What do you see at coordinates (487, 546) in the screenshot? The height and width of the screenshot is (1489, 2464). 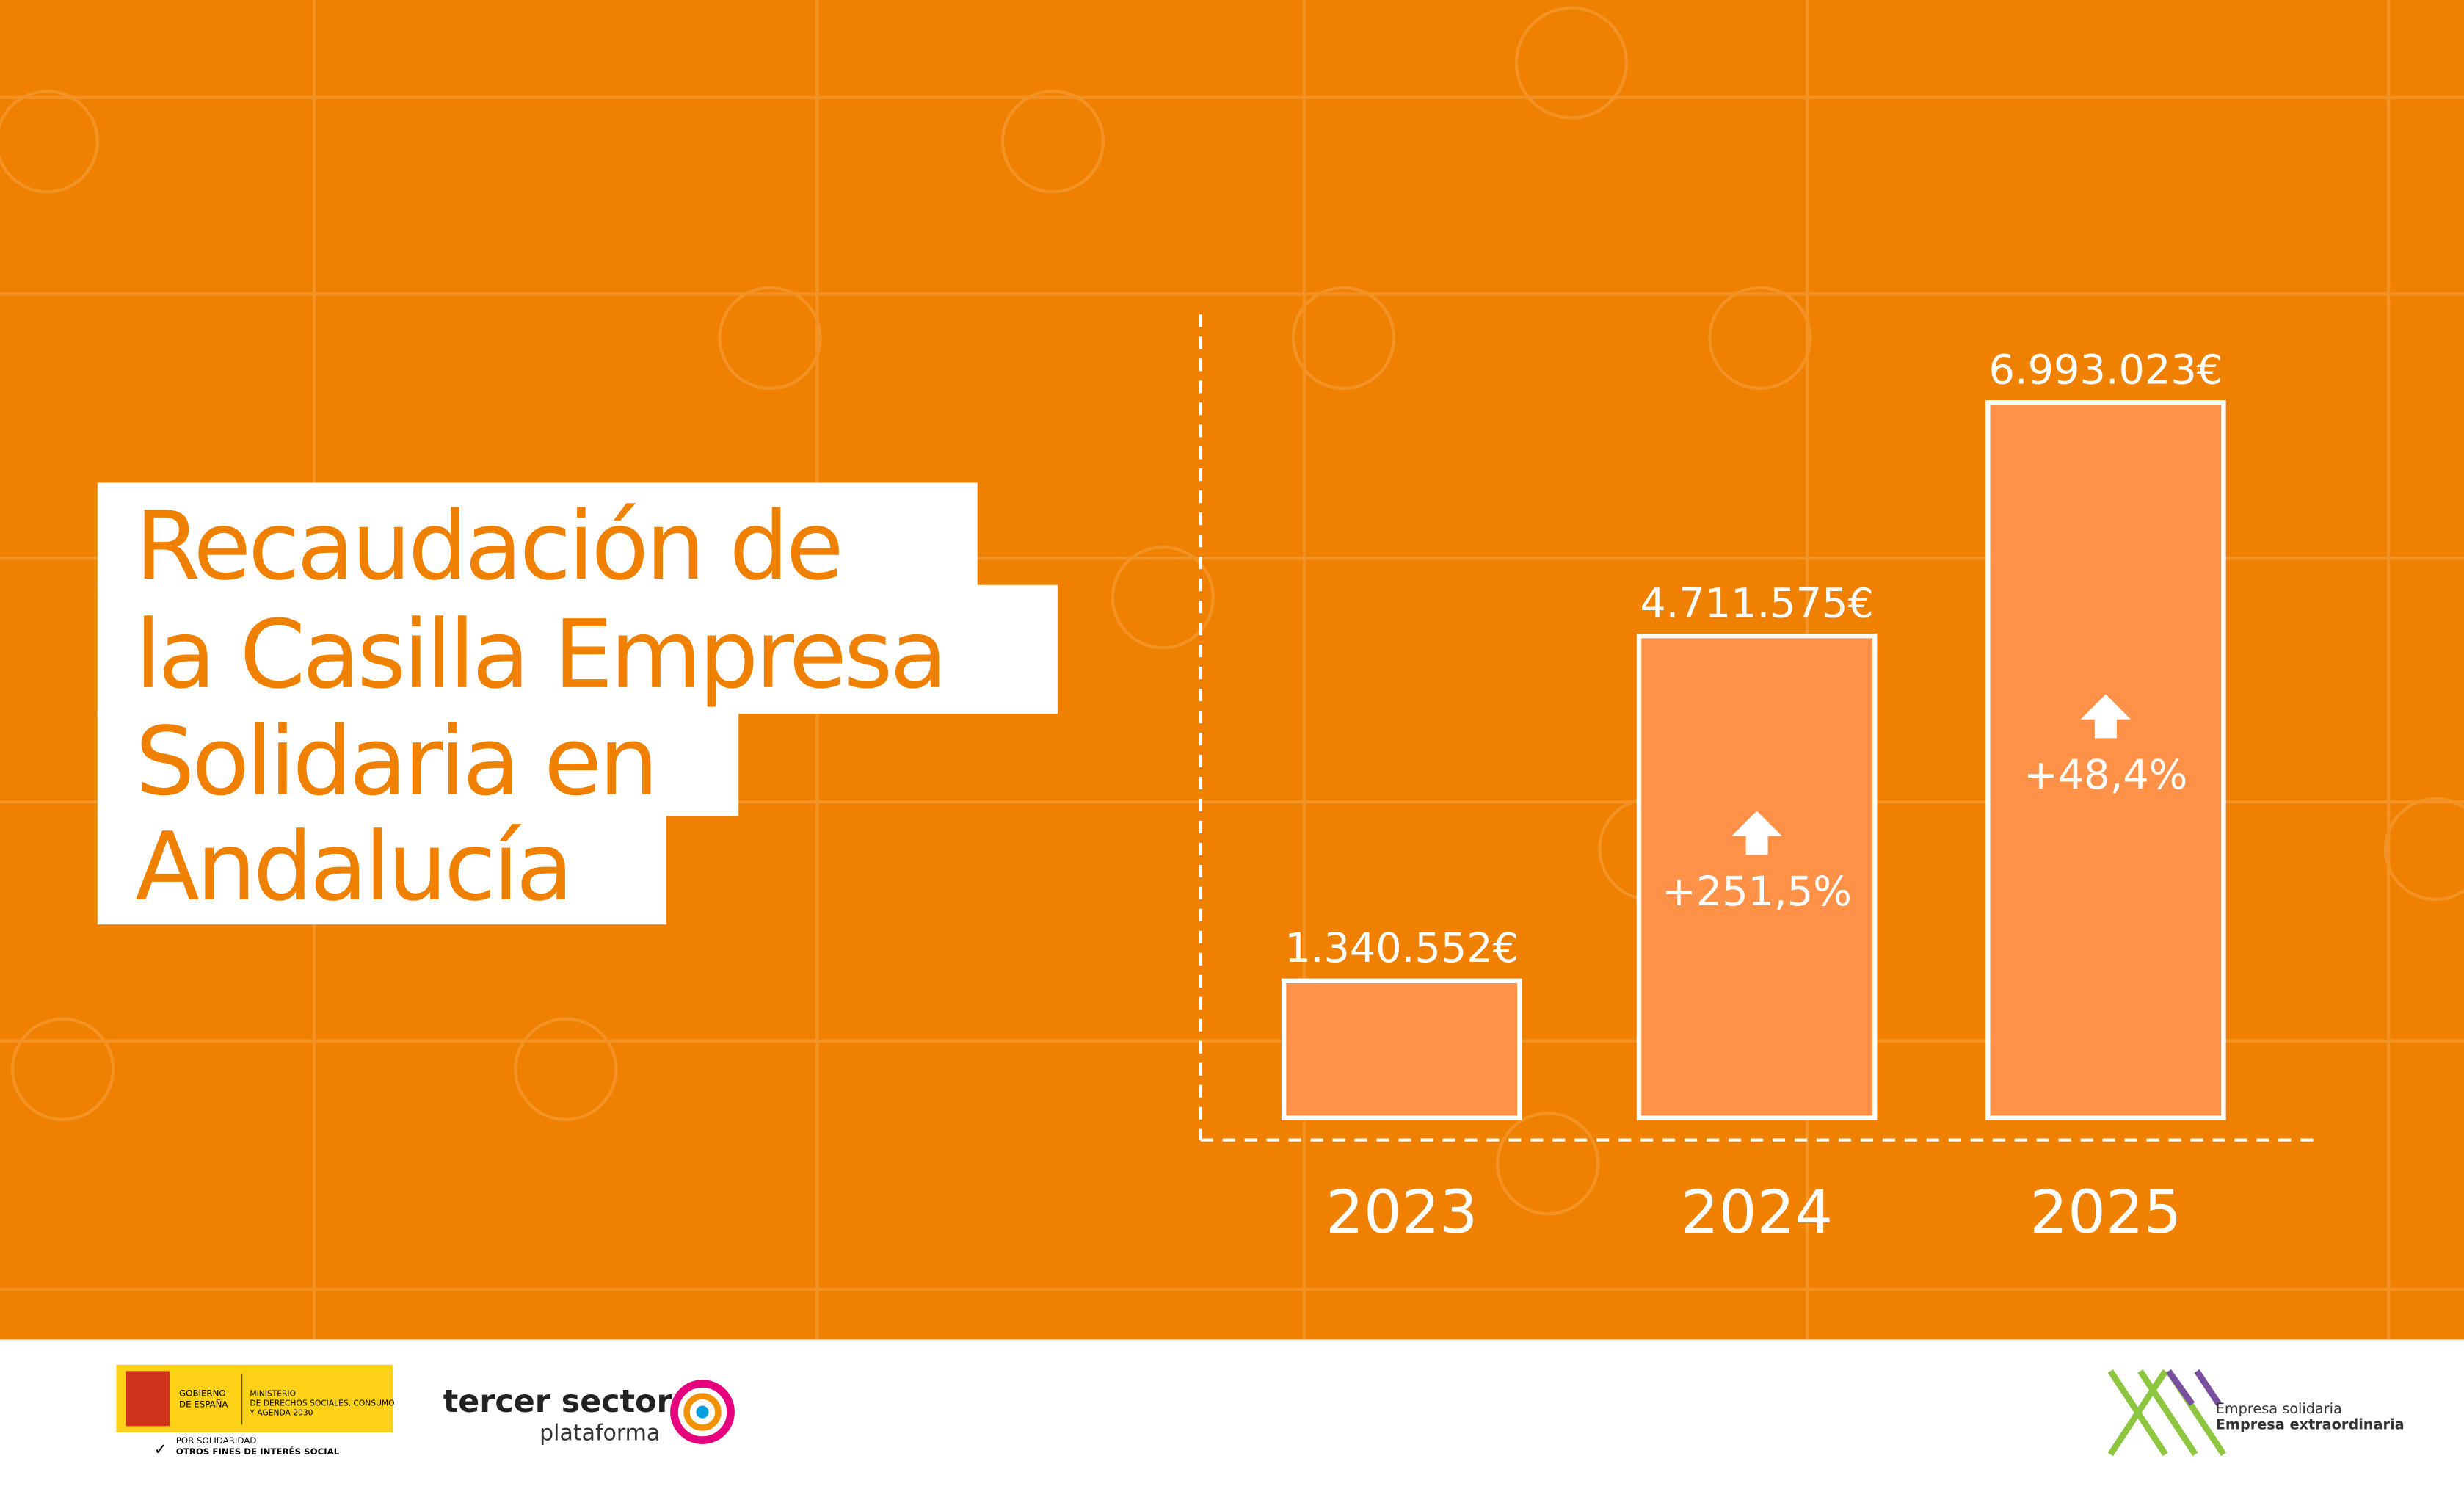 I see `title-line: Recaudación de` at bounding box center [487, 546].